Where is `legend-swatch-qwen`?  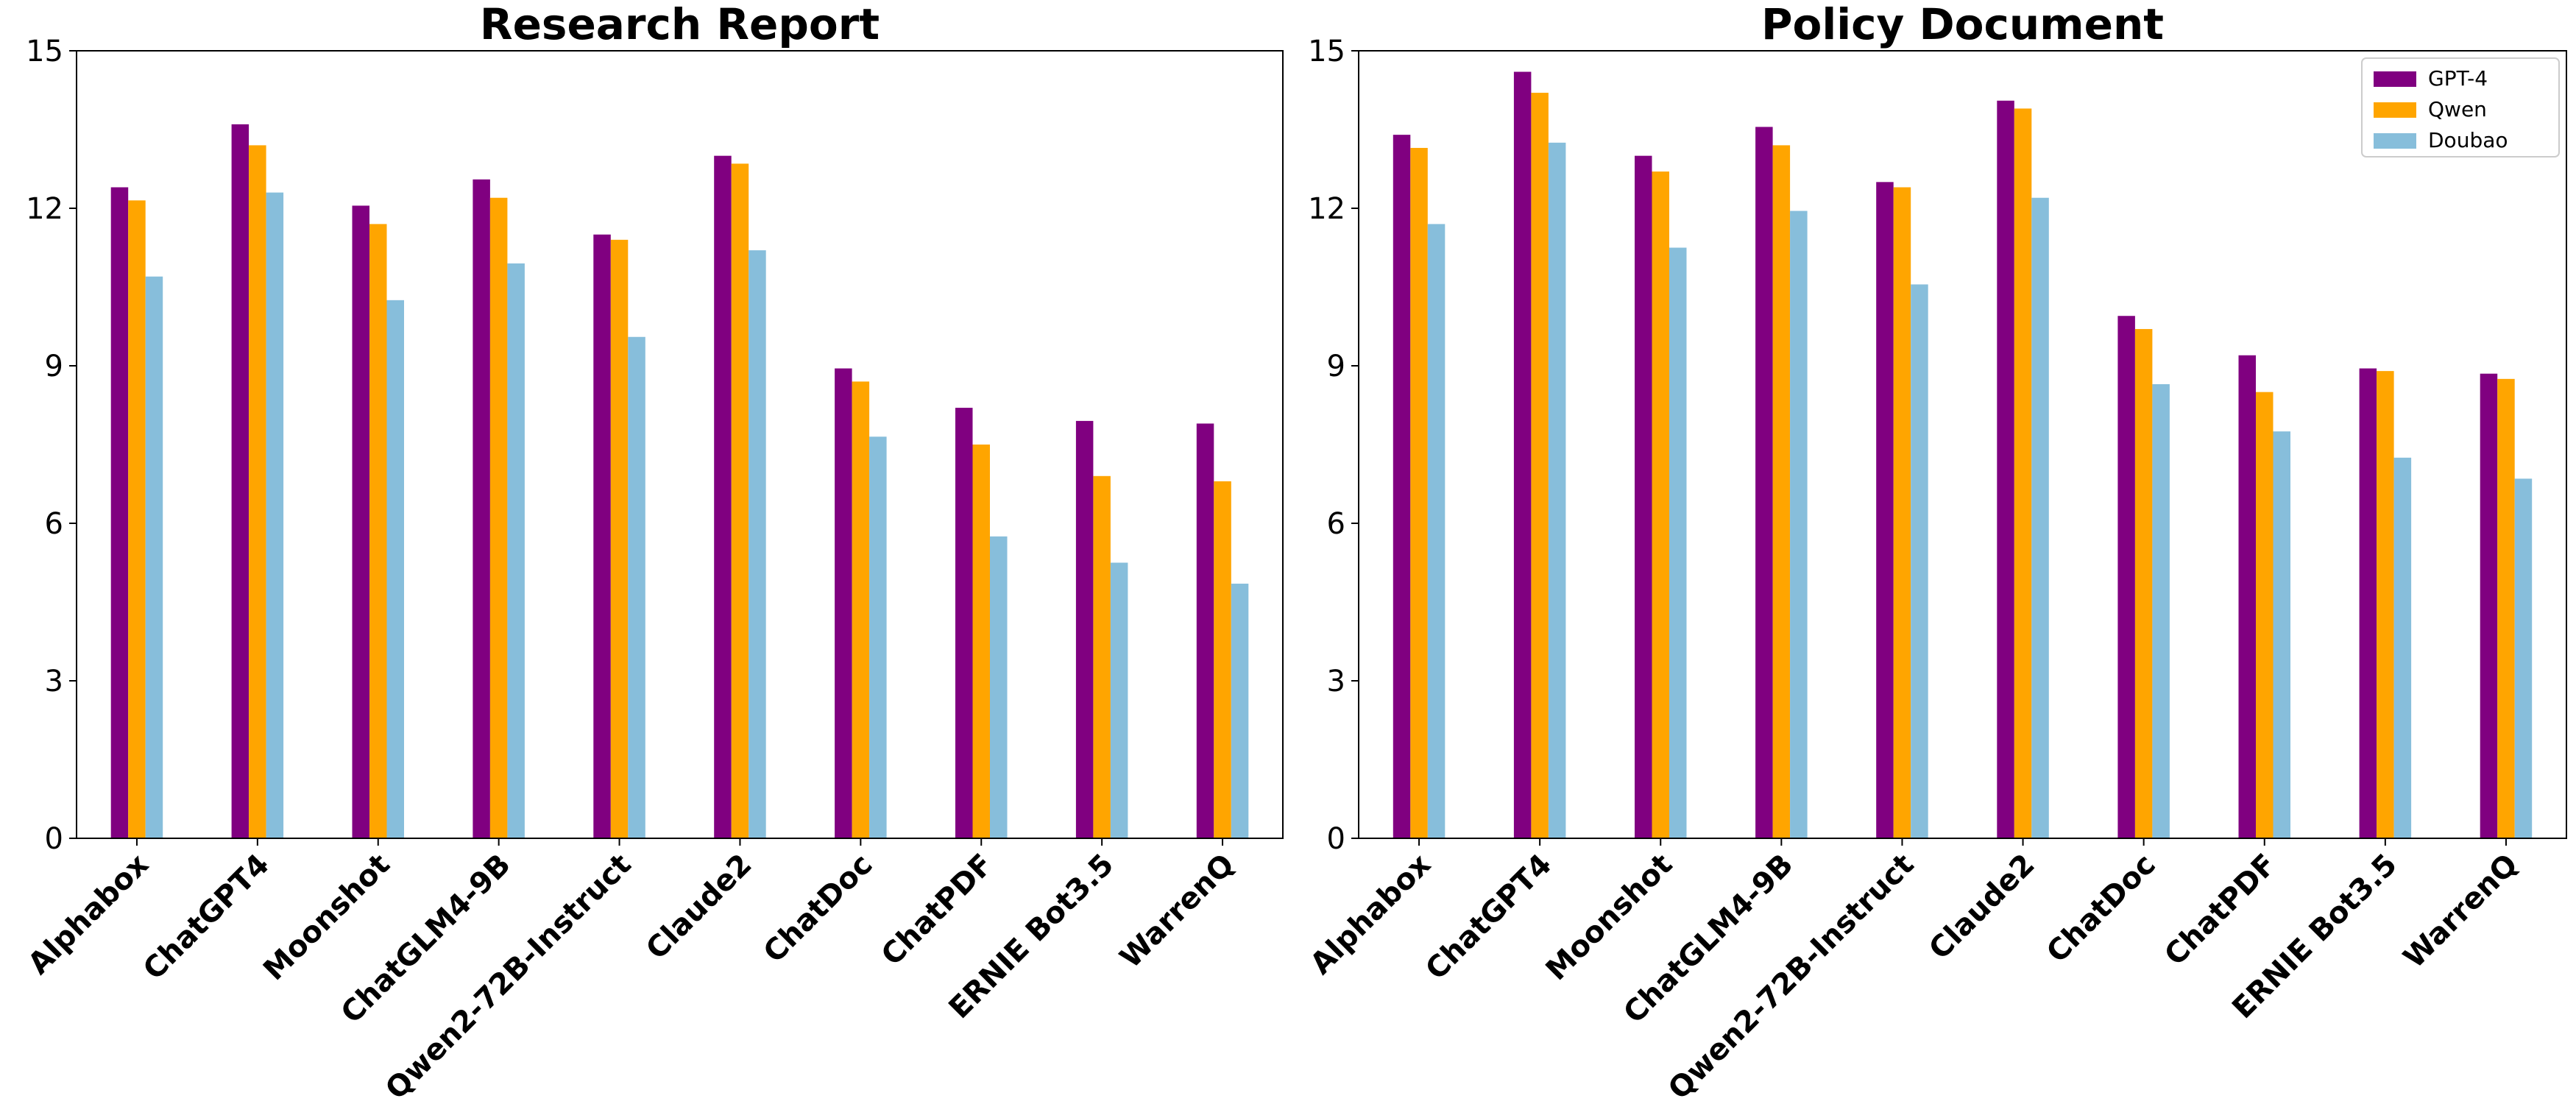
legend-swatch-qwen is located at coordinates (2395, 110).